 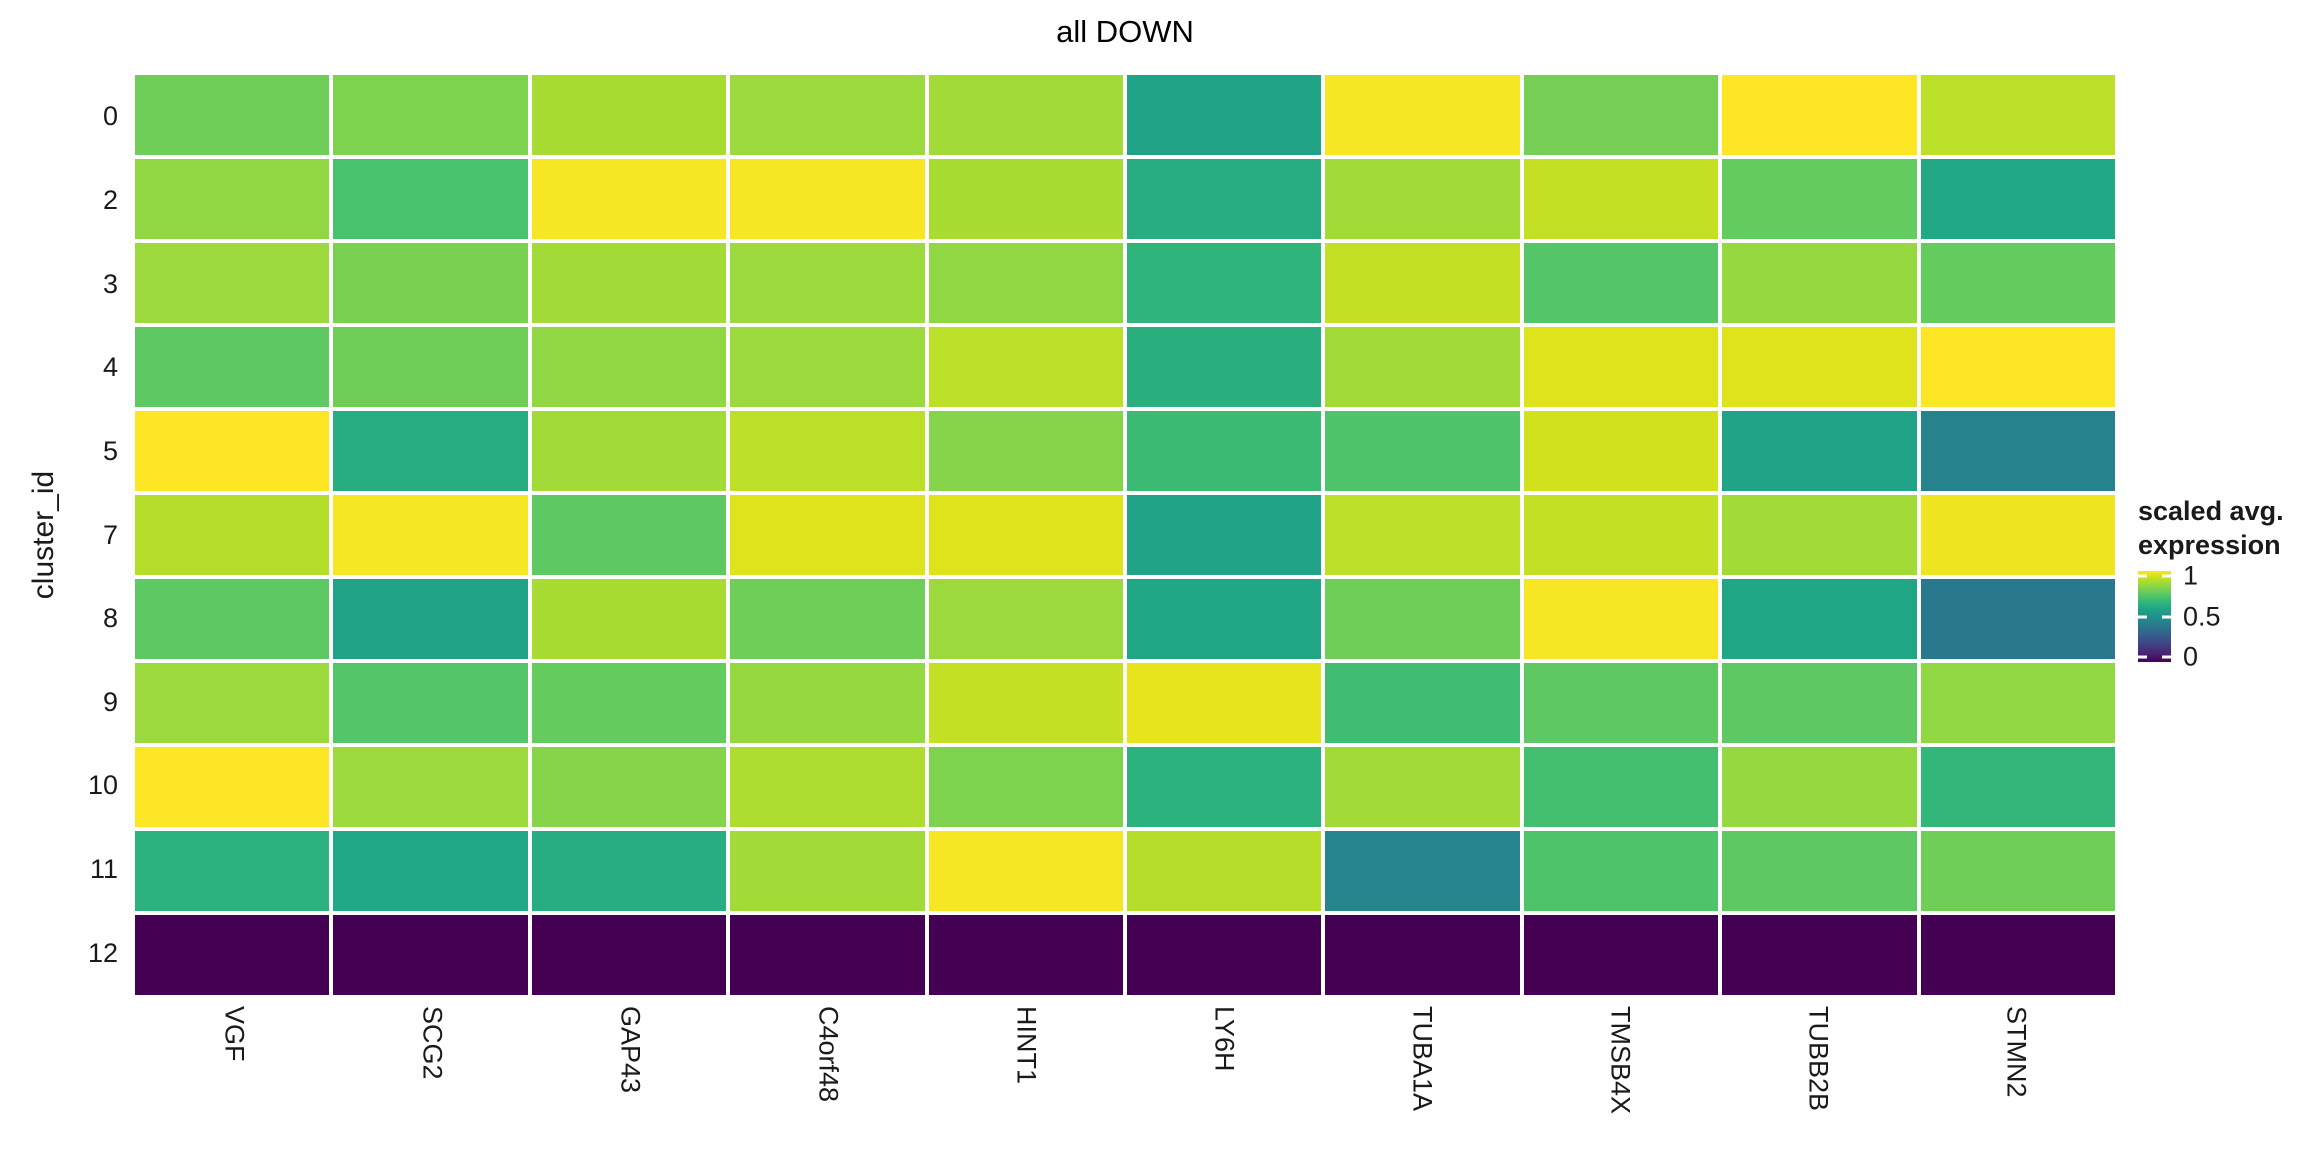 What do you see at coordinates (629, 199) in the screenshot?
I see `heatmap-cell-2-GAP43` at bounding box center [629, 199].